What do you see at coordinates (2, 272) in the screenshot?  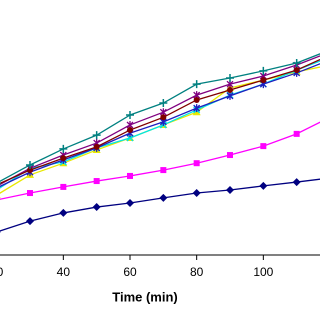 I see `x-tick-label: 20` at bounding box center [2, 272].